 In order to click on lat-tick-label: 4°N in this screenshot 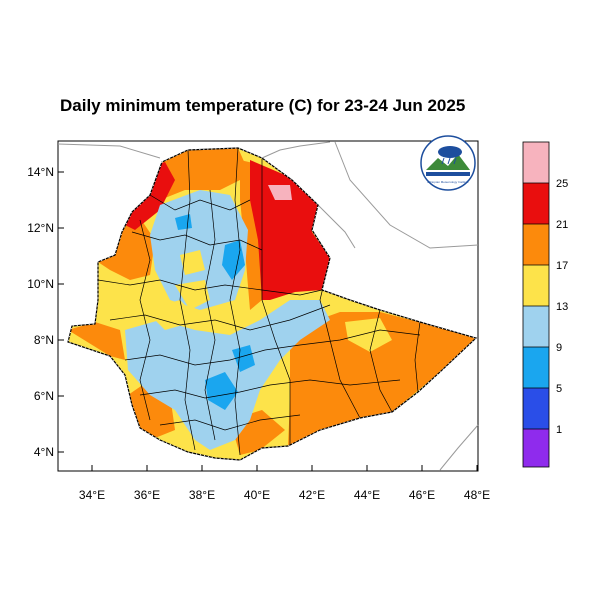, I will do `click(44, 452)`.